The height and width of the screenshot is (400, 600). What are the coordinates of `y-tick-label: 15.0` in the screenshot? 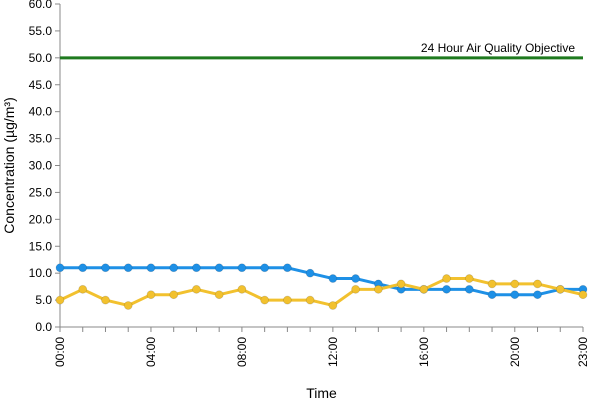 It's located at (41, 246).